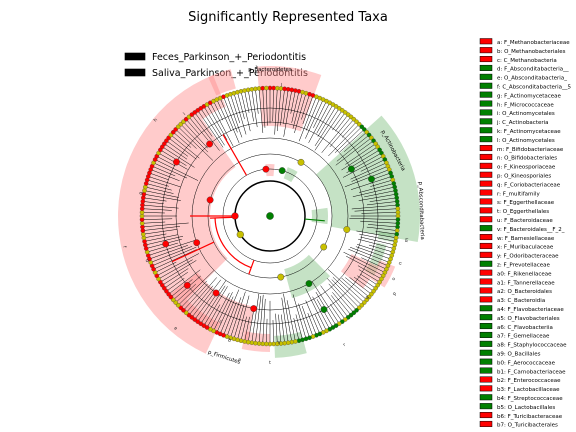 The height and width of the screenshot is (432, 576). What do you see at coordinates (486, 237) in the screenshot?
I see `taxa-key-swatch-w` at bounding box center [486, 237].